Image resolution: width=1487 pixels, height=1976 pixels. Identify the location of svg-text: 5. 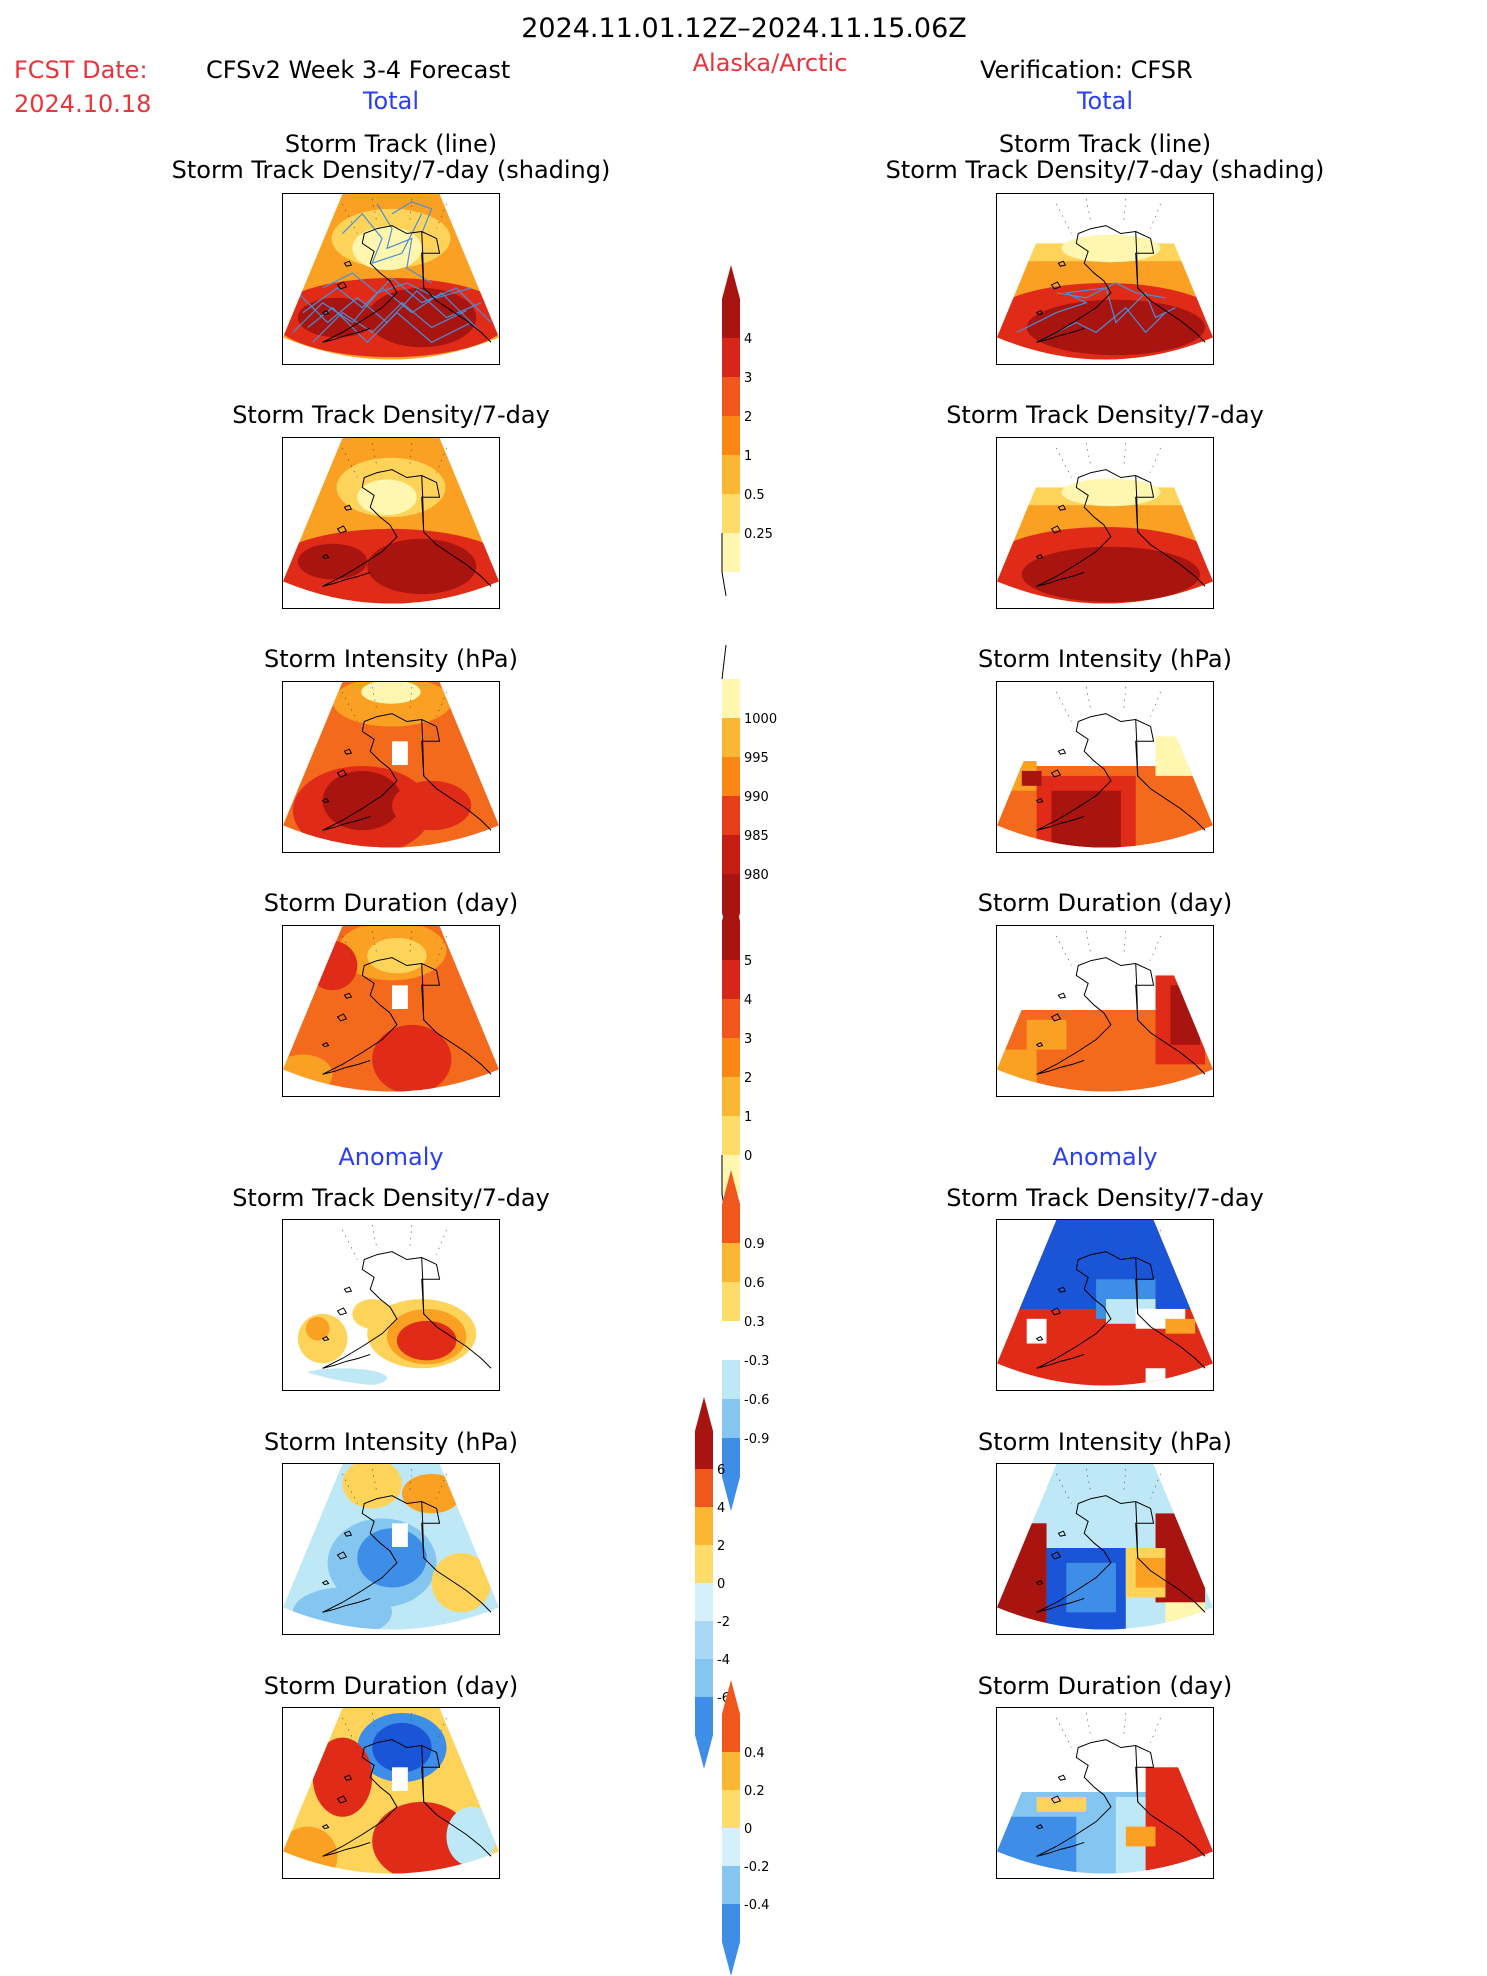
(748, 961).